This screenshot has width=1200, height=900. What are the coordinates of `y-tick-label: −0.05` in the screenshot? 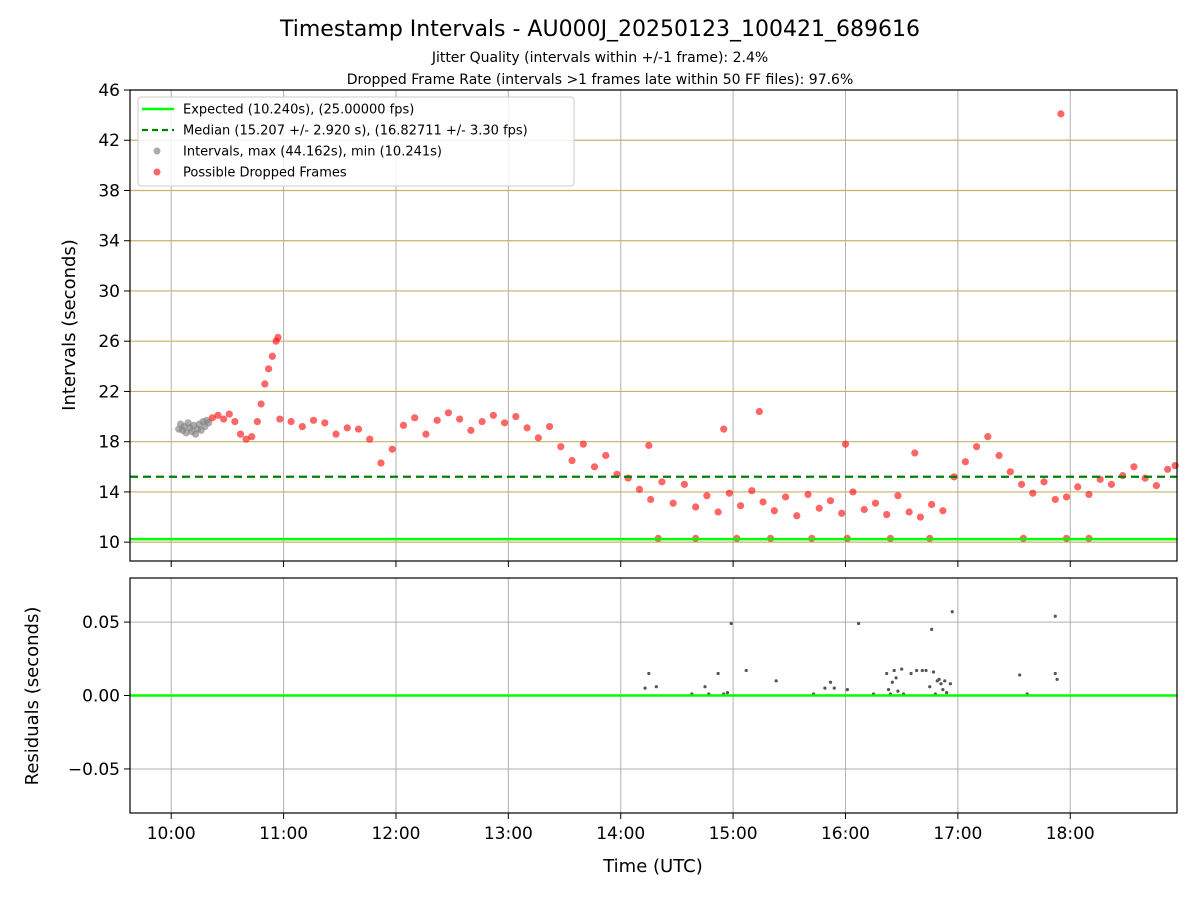 It's located at (94, 770).